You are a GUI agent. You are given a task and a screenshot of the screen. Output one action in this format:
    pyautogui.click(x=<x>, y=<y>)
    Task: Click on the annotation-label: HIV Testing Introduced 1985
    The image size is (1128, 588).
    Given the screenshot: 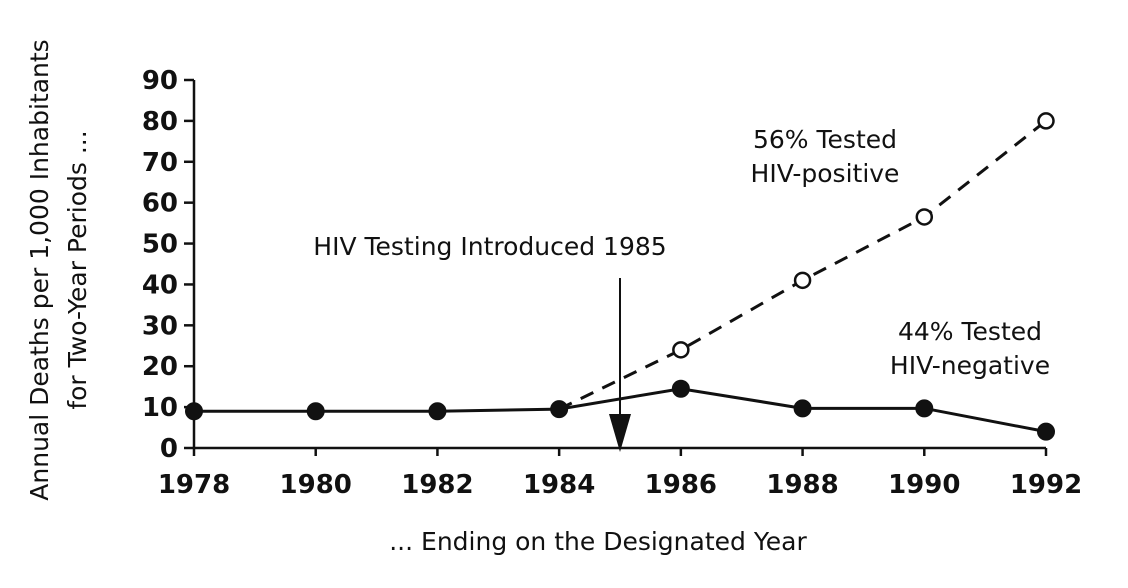 What is the action you would take?
    pyautogui.click(x=489, y=246)
    